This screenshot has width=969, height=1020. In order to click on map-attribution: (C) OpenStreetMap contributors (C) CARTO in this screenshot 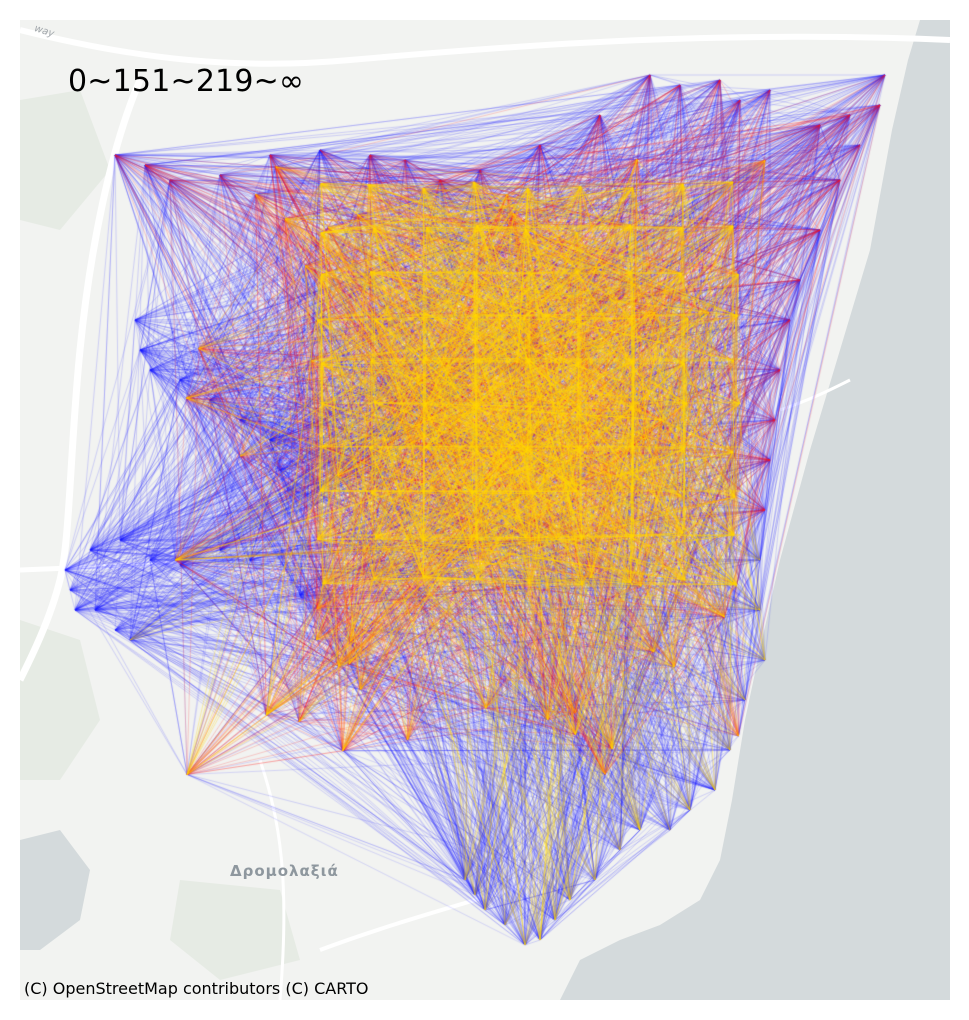, I will do `click(196, 988)`.